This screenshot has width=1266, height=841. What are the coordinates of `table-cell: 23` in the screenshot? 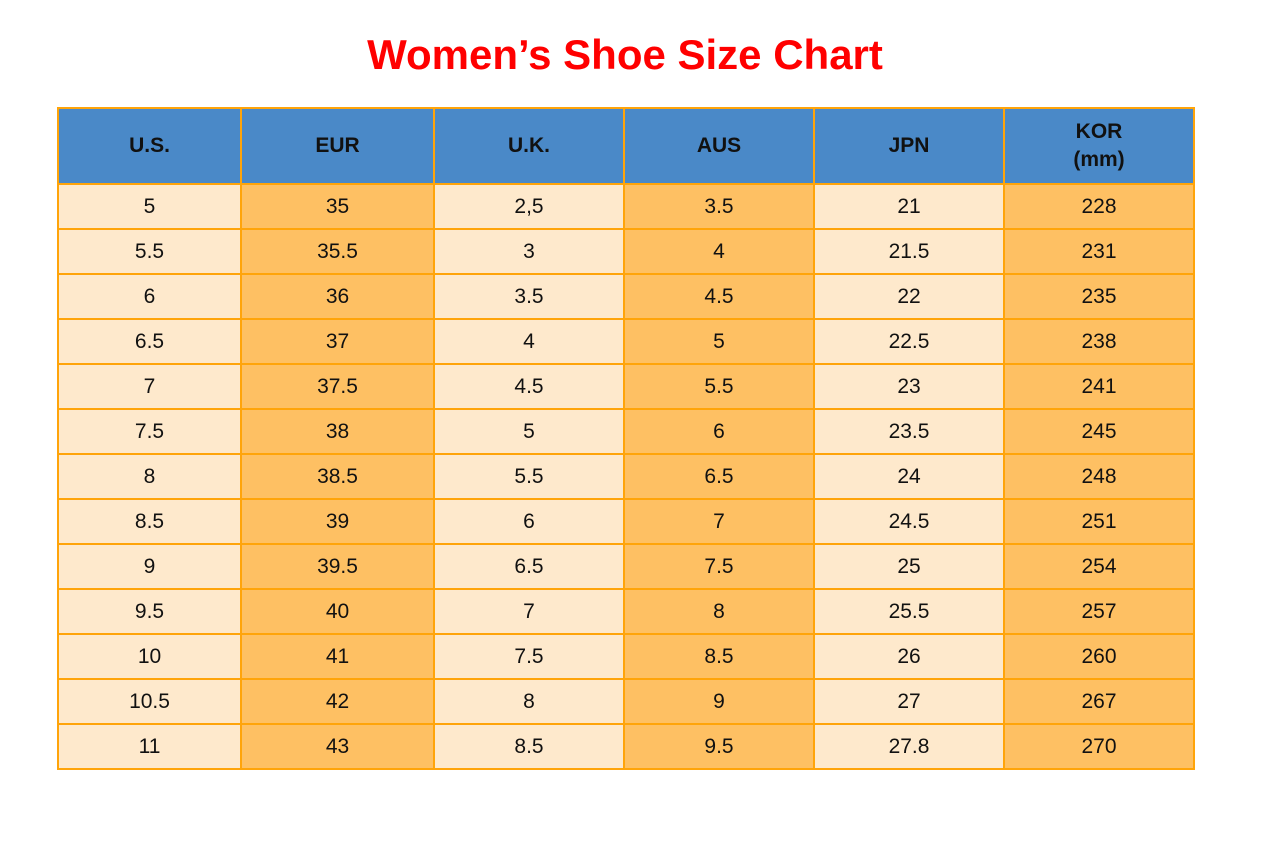 It's located at (909, 386).